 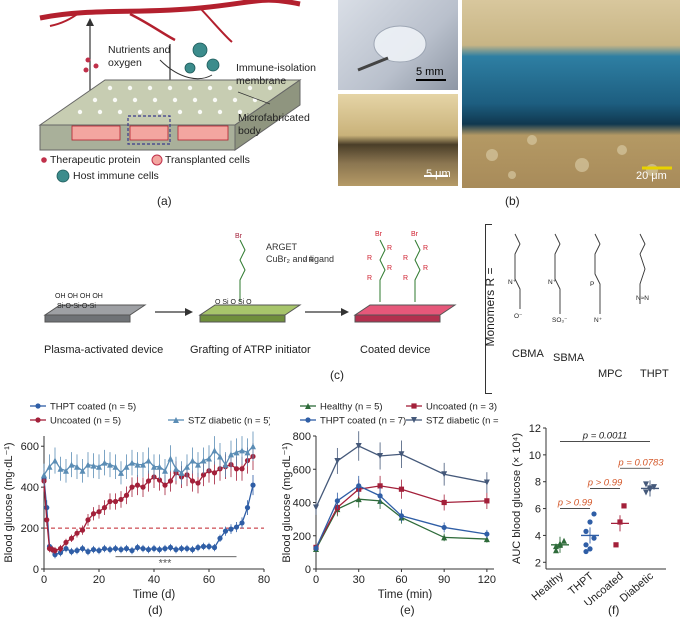 What do you see at coordinates (398, 140) in the screenshot?
I see `sem-cross-section: 5 μm` at bounding box center [398, 140].